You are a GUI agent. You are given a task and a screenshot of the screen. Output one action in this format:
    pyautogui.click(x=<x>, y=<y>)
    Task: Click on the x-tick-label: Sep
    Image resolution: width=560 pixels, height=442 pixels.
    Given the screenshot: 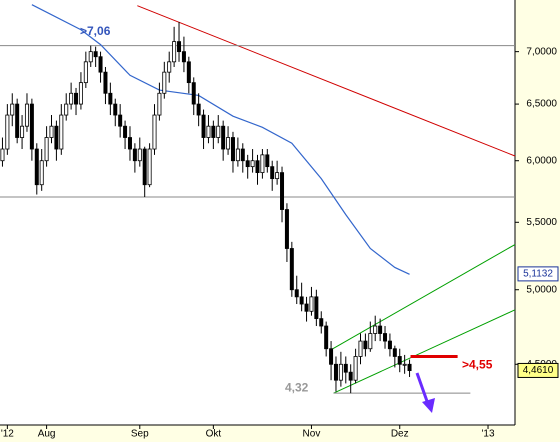 What is the action you would take?
    pyautogui.click(x=140, y=434)
    